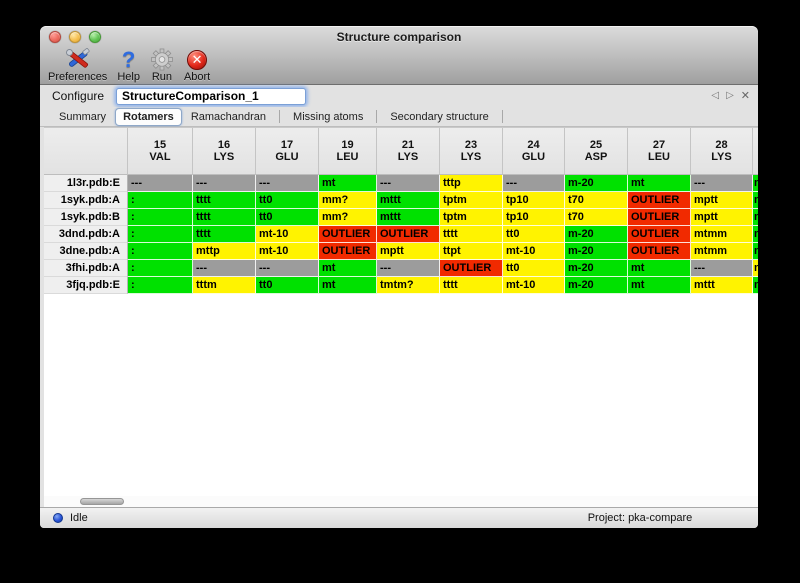 This screenshot has width=800, height=583. Describe the element at coordinates (95, 37) in the screenshot. I see `zoom-window-button` at that location.